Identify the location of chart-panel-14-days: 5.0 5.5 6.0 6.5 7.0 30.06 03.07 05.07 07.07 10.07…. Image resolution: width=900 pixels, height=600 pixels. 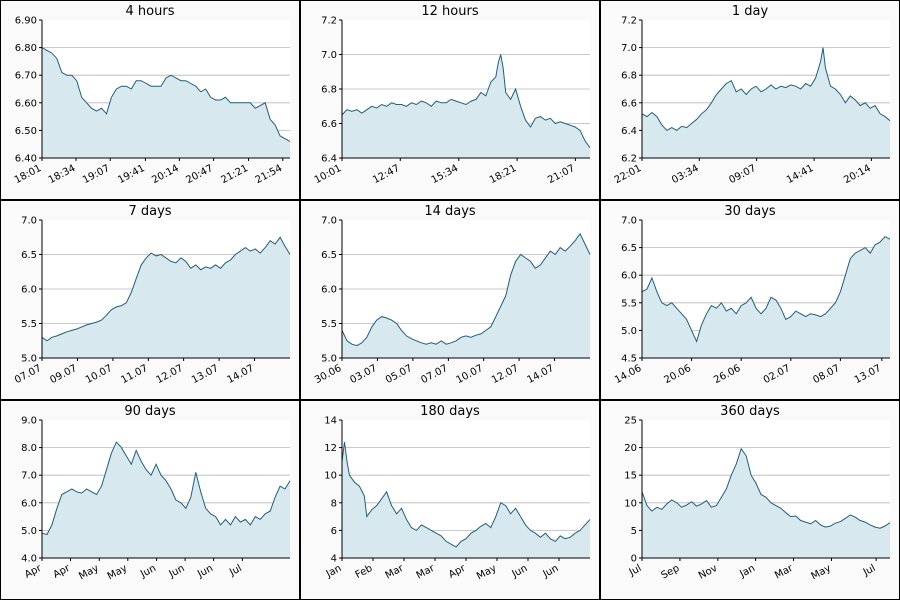
(450, 300).